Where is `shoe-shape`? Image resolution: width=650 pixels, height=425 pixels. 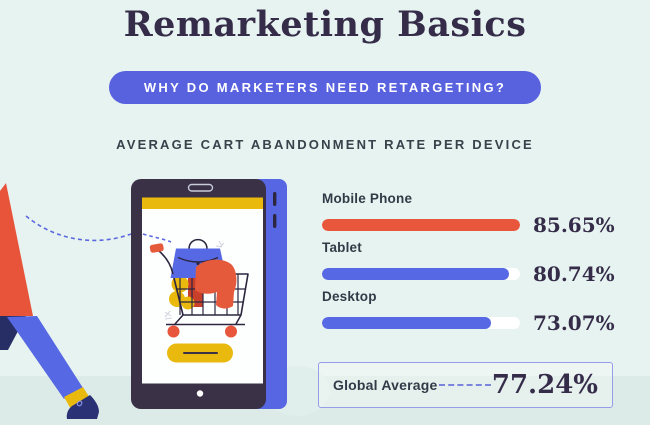
shoe-shape is located at coordinates (82, 407).